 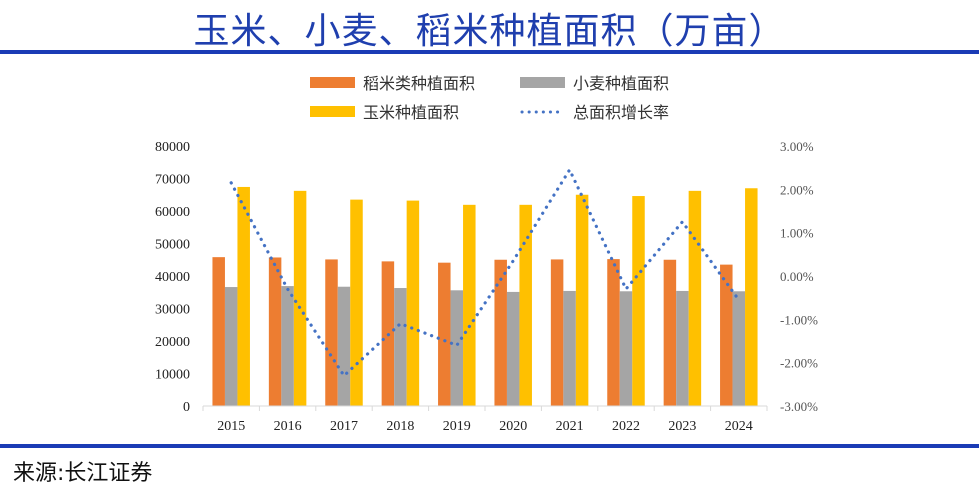 What do you see at coordinates (172, 310) in the screenshot?
I see `left-tick-label: 30000` at bounding box center [172, 310].